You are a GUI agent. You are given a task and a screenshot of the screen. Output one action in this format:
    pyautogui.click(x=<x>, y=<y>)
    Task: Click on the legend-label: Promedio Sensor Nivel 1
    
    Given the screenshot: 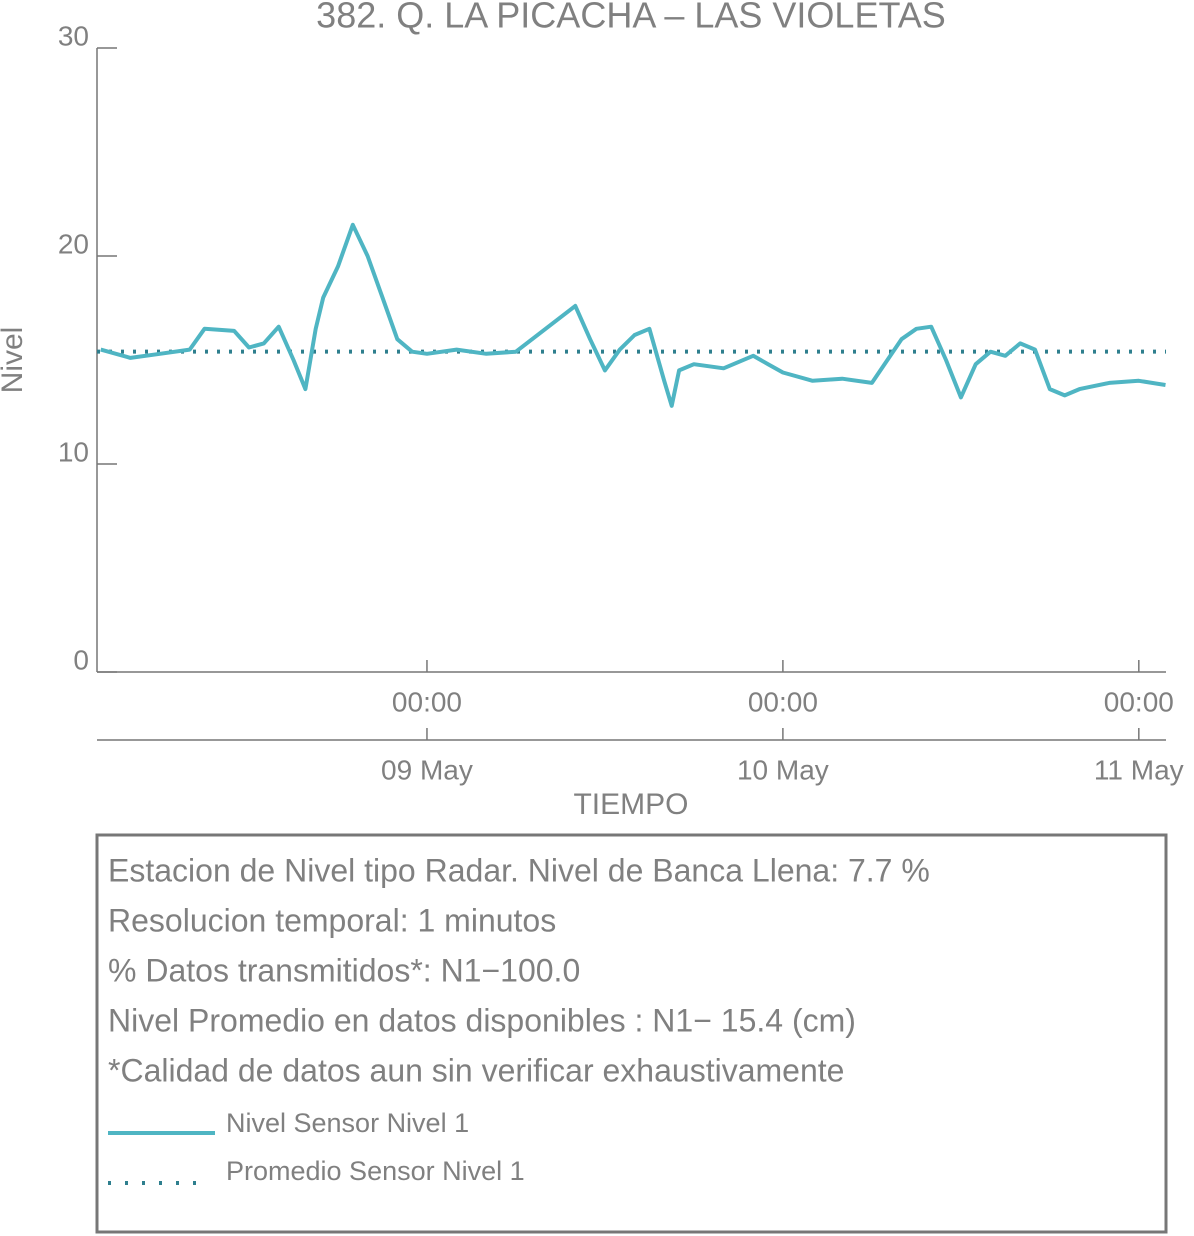 What is the action you would take?
    pyautogui.click(x=375, y=1171)
    